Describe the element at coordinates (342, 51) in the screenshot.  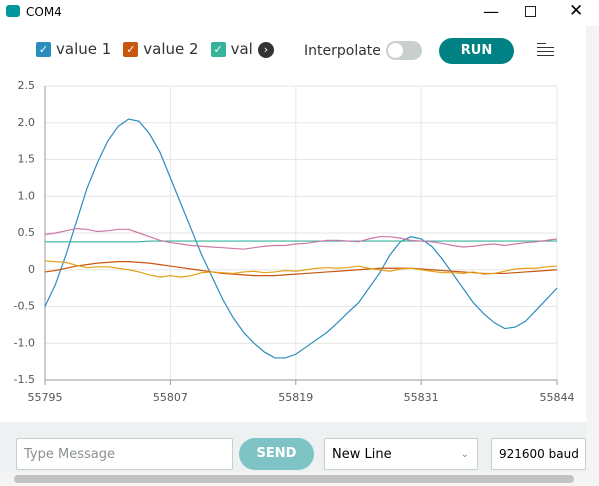
I see `interpolate-label: Interpolate` at that location.